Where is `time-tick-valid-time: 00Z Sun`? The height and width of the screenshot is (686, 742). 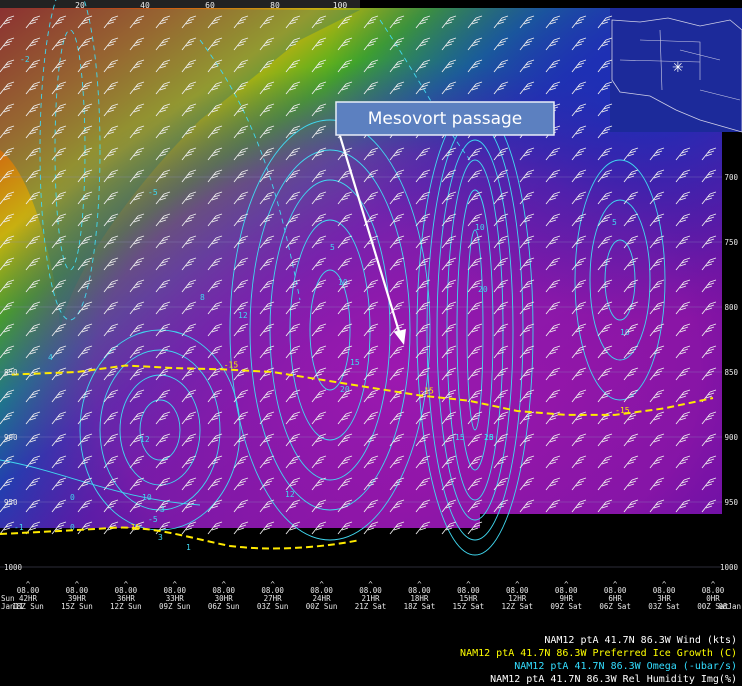 time-tick-valid-time: 00Z Sun is located at coordinates (322, 606).